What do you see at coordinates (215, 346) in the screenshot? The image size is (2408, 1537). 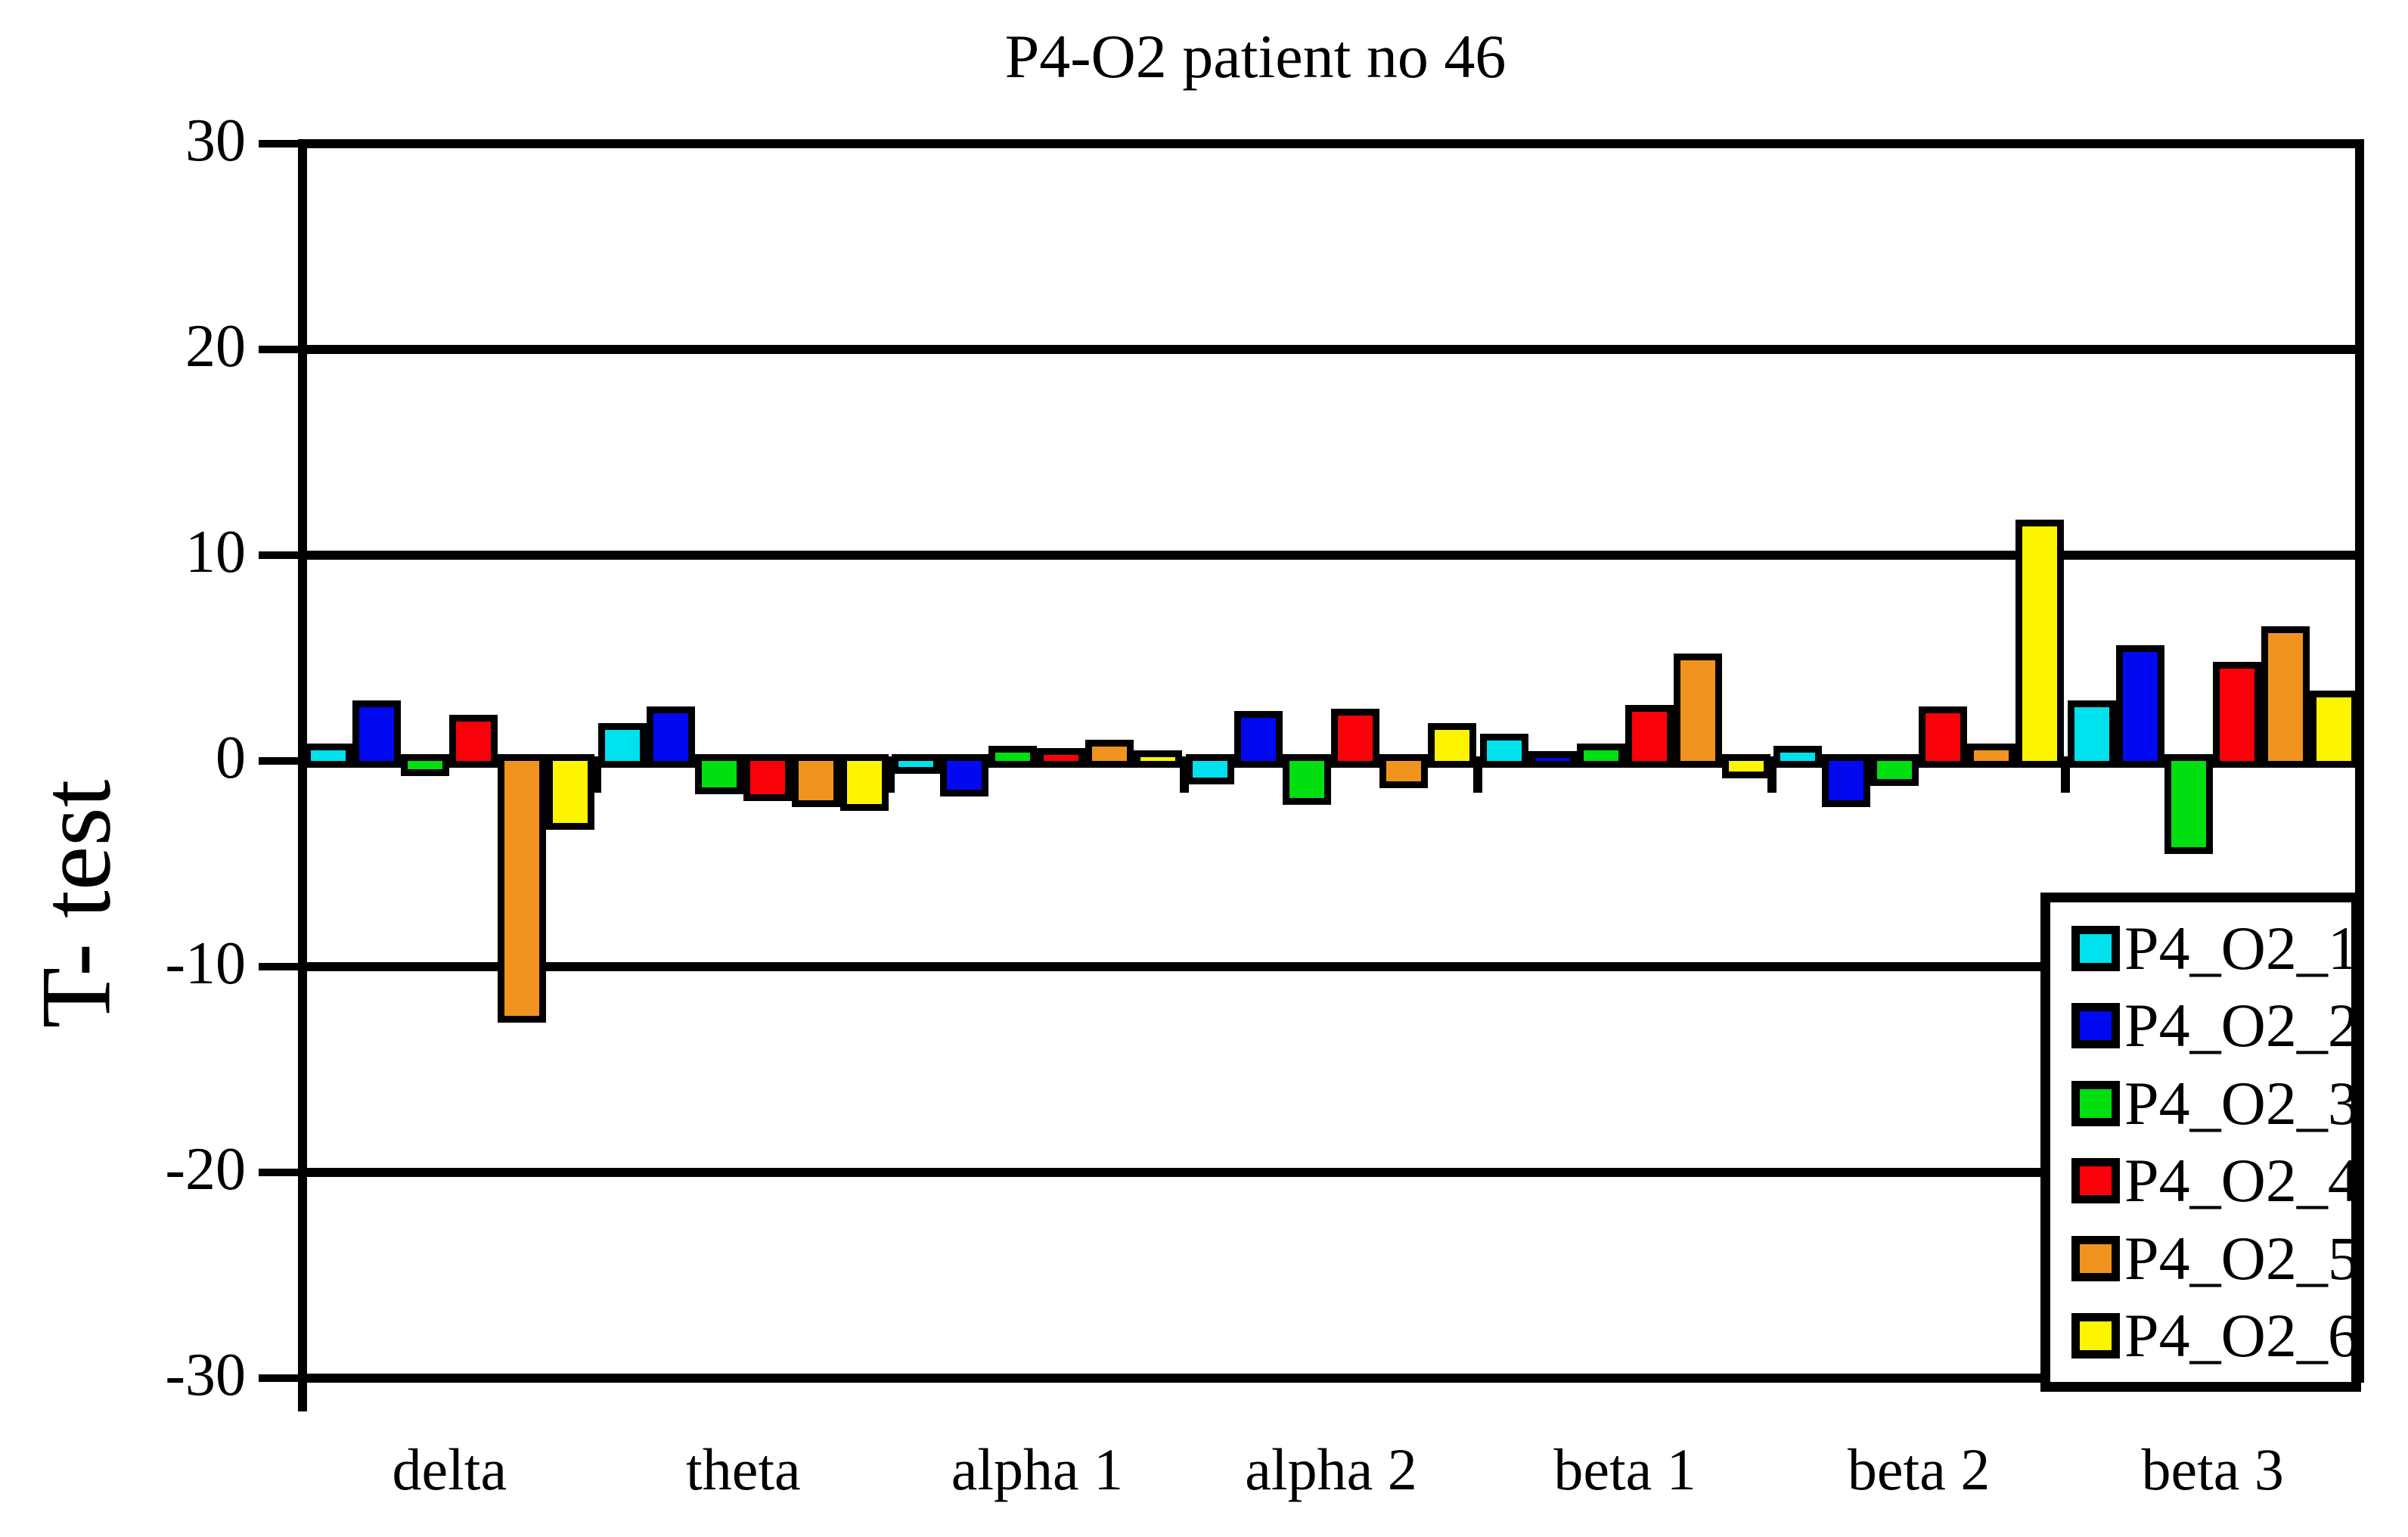 I see `y-tick-label-20: 20` at bounding box center [215, 346].